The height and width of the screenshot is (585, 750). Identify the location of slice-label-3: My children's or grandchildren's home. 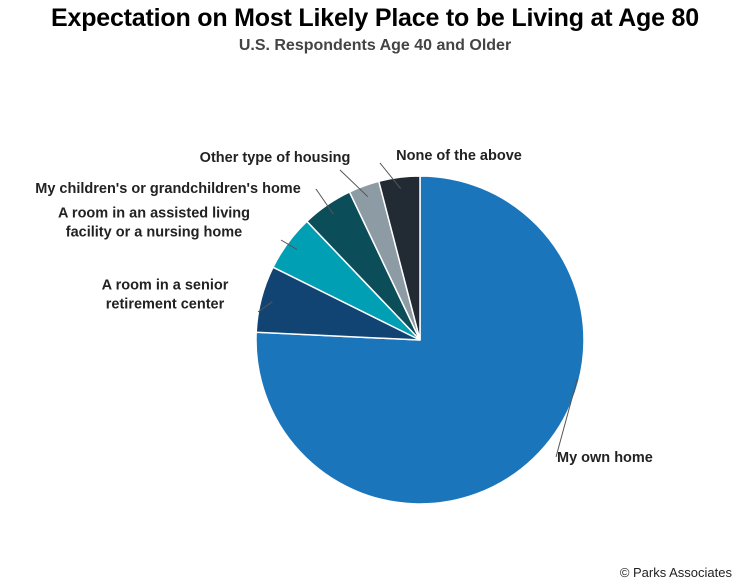
(168, 189).